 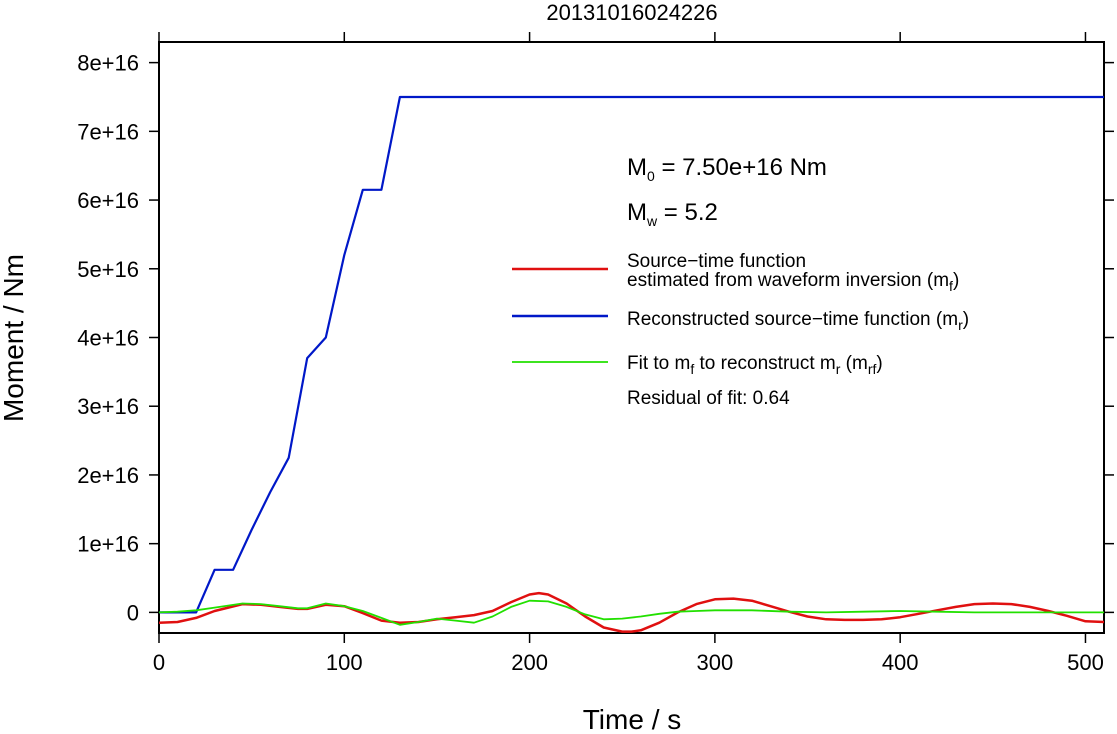 I want to click on y-axis-label: Moment / Nm, so click(x=14, y=338).